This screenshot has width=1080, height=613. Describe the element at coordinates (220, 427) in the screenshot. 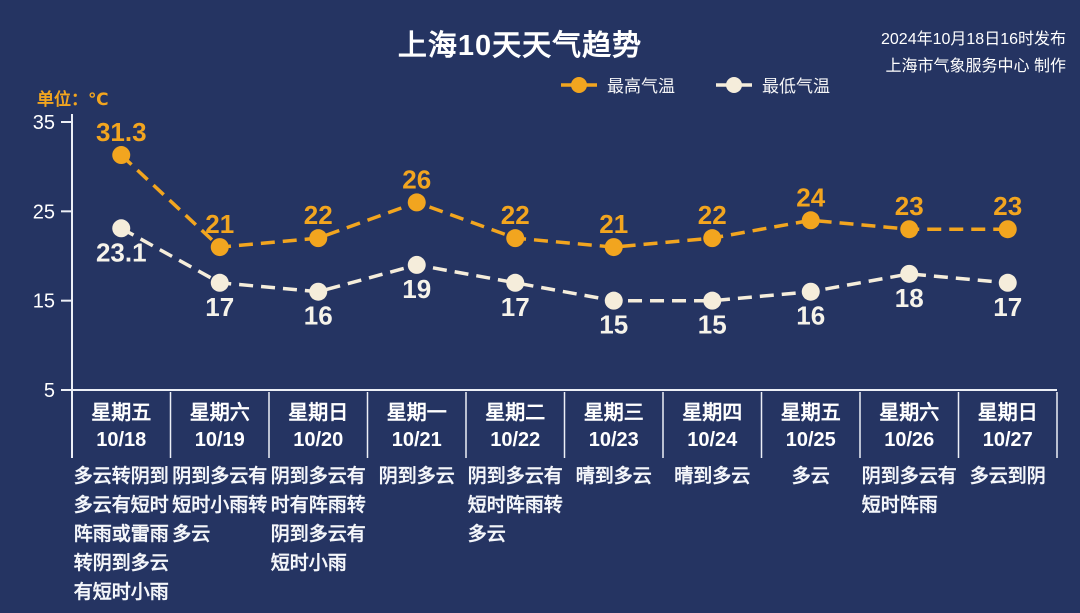

I see `day-header: 星期六 10/19` at that location.